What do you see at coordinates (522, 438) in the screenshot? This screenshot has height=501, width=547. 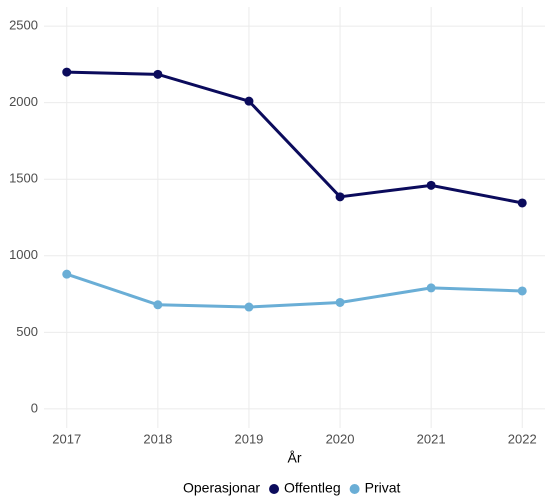 I see `x-tick-label: 2022` at bounding box center [522, 438].